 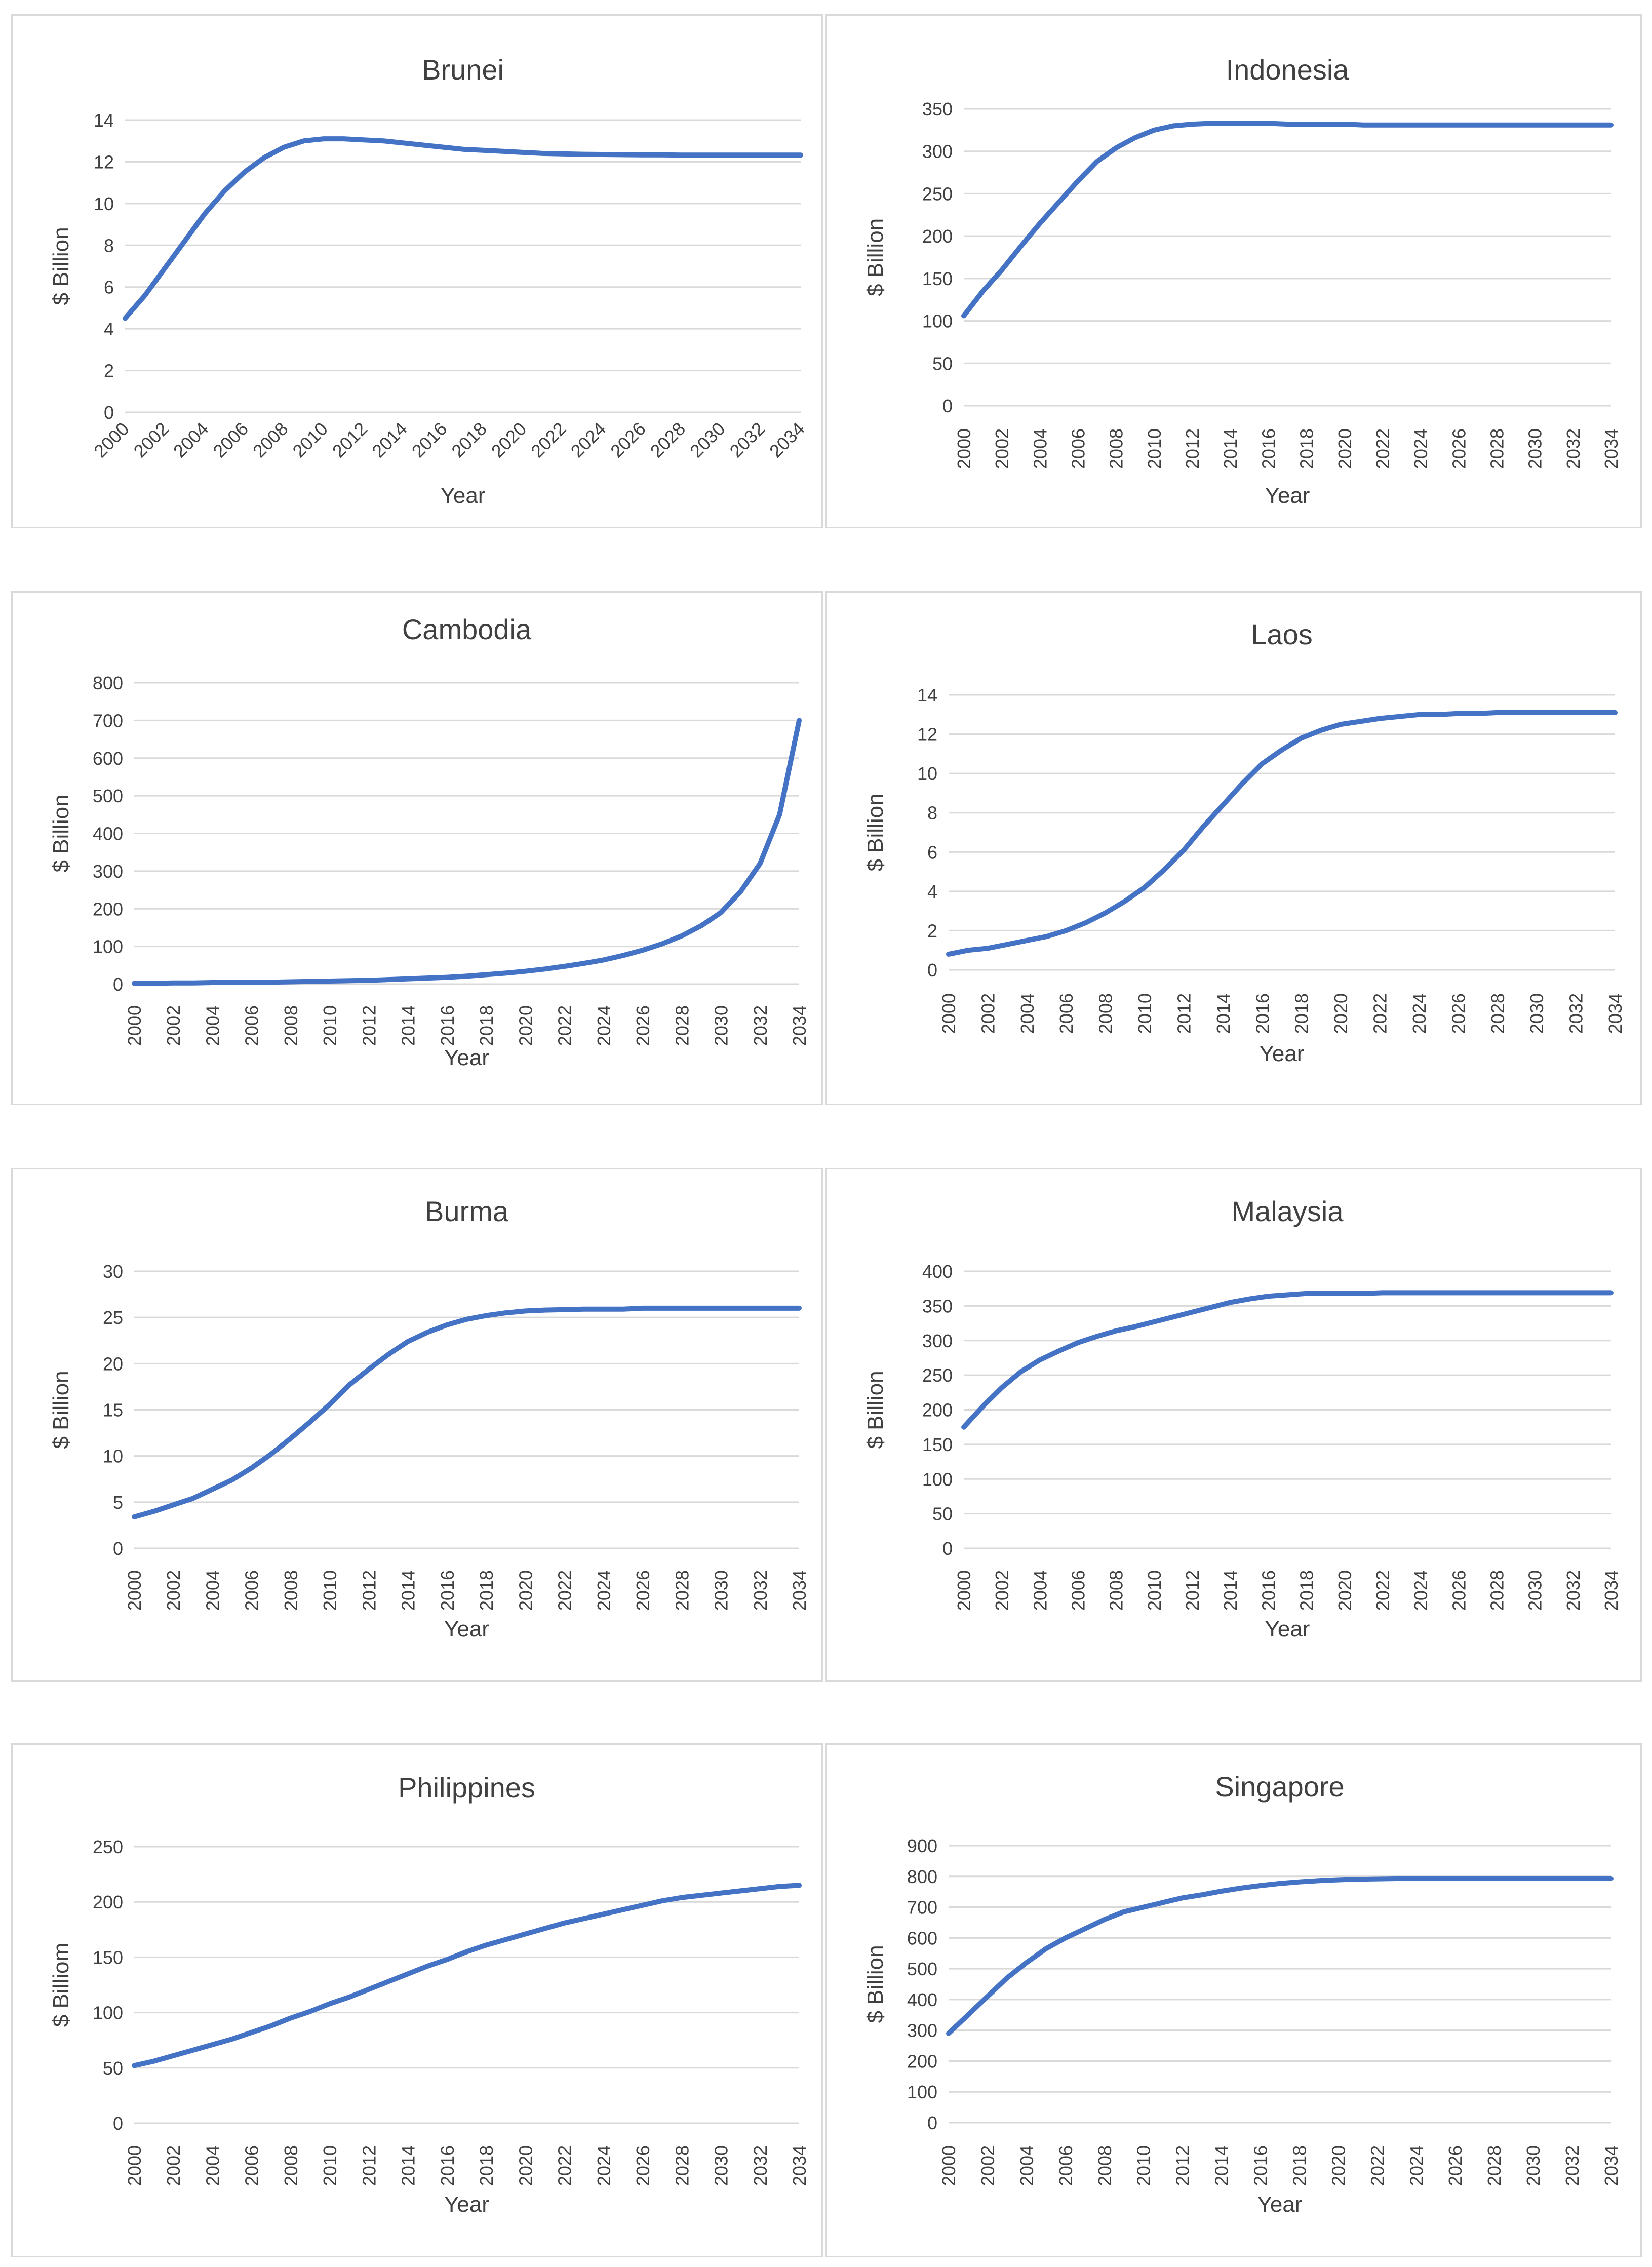 What do you see at coordinates (108, 871) in the screenshot?
I see `y-tick-label: 300` at bounding box center [108, 871].